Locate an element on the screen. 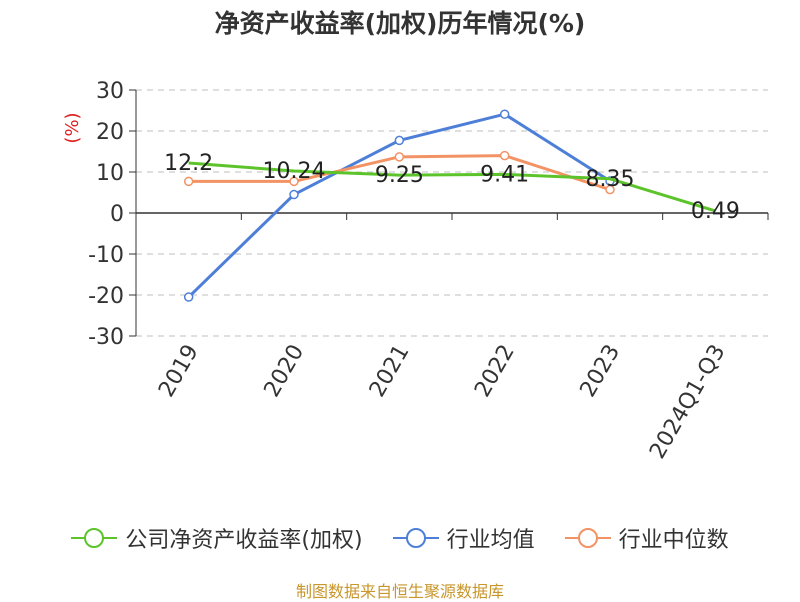 The image size is (800, 602). y-axis-label: (%) is located at coordinates (72, 127).